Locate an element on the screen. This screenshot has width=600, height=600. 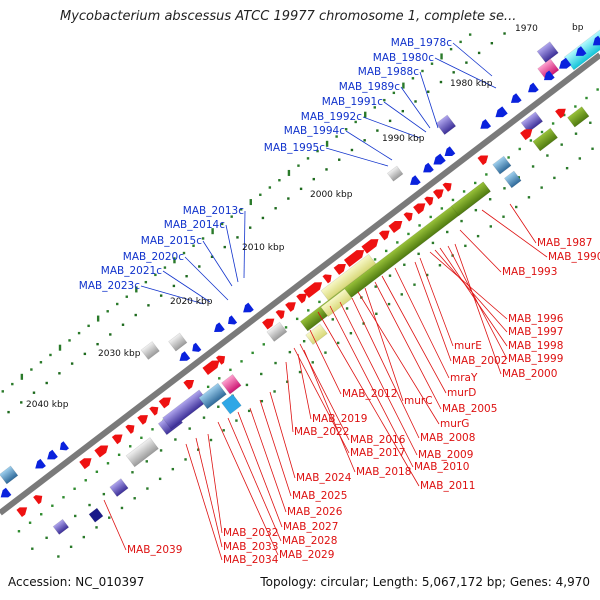
gene-label-forward: MAB_2002 is located at coordinates (479, 361).